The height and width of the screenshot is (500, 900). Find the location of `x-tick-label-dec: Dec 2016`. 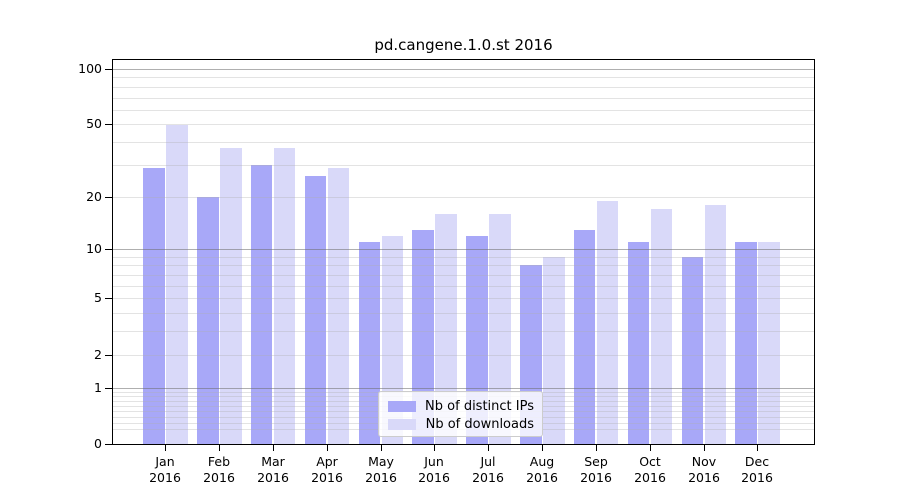

x-tick-label-dec: Dec 2016 is located at coordinates (757, 469).